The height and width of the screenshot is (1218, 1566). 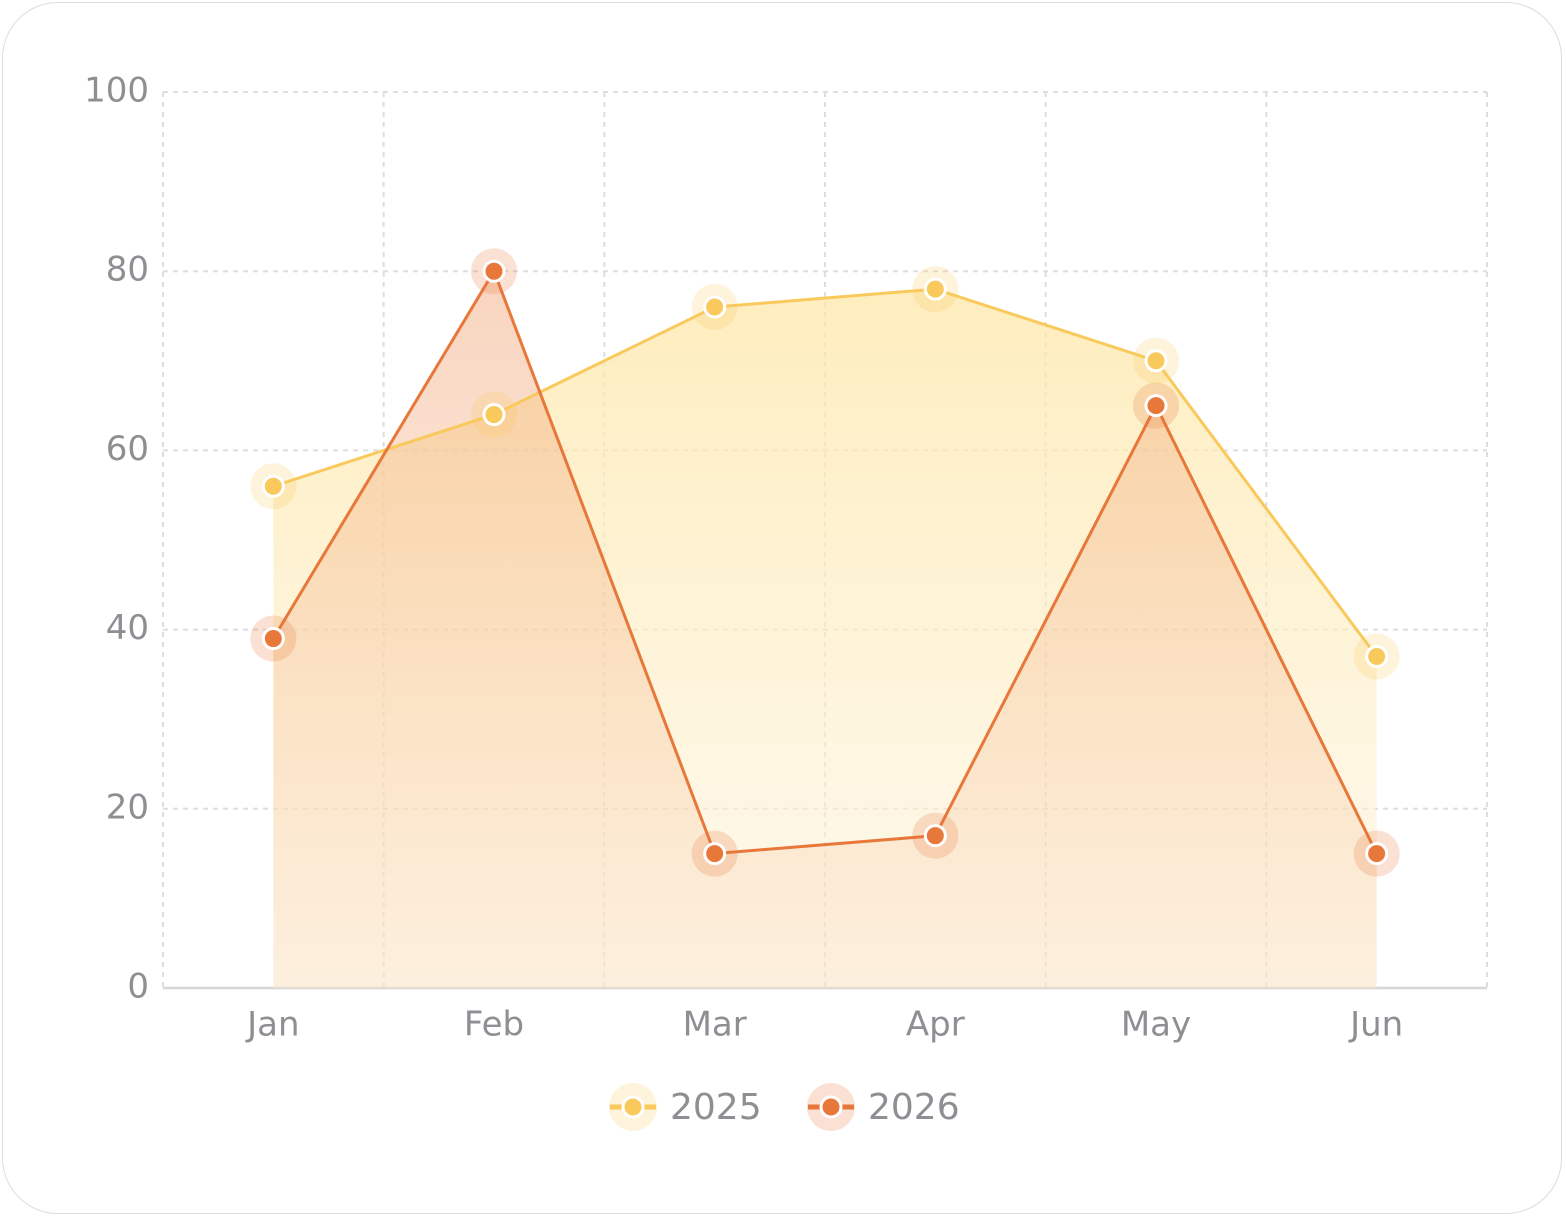 What do you see at coordinates (1375, 1025) in the screenshot?
I see `x-tick-label: Jun` at bounding box center [1375, 1025].